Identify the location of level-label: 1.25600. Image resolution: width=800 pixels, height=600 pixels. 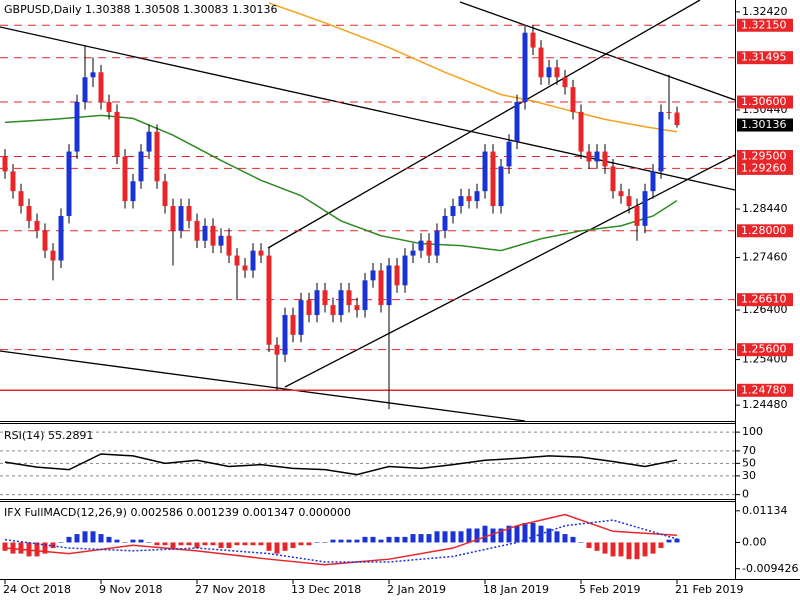
(764, 349).